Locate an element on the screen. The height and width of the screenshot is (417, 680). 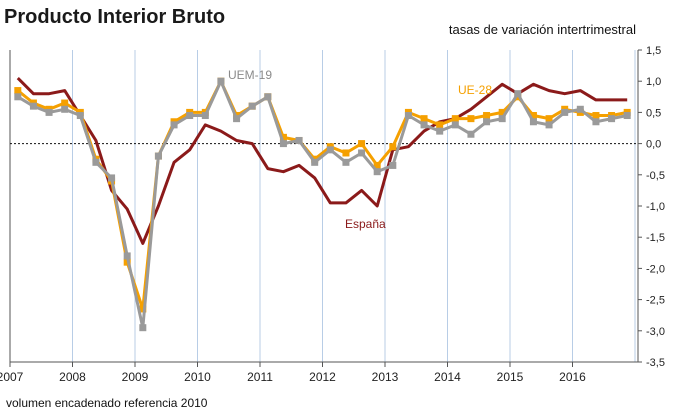
y-tick-label: 0,5 is located at coordinates (653, 113).